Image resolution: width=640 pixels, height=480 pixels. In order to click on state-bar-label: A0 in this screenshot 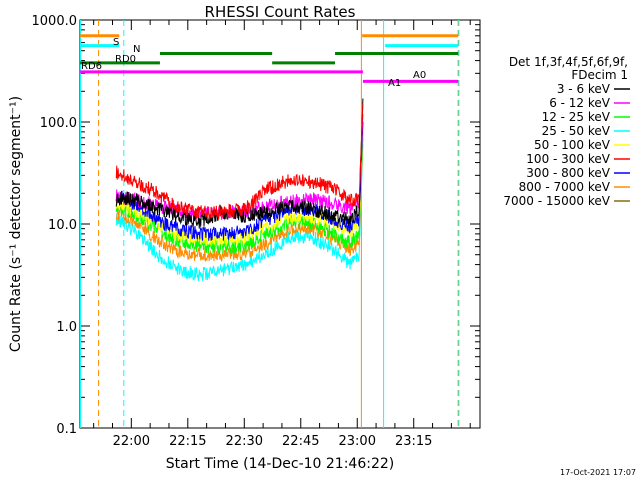, I will do `click(419, 75)`.